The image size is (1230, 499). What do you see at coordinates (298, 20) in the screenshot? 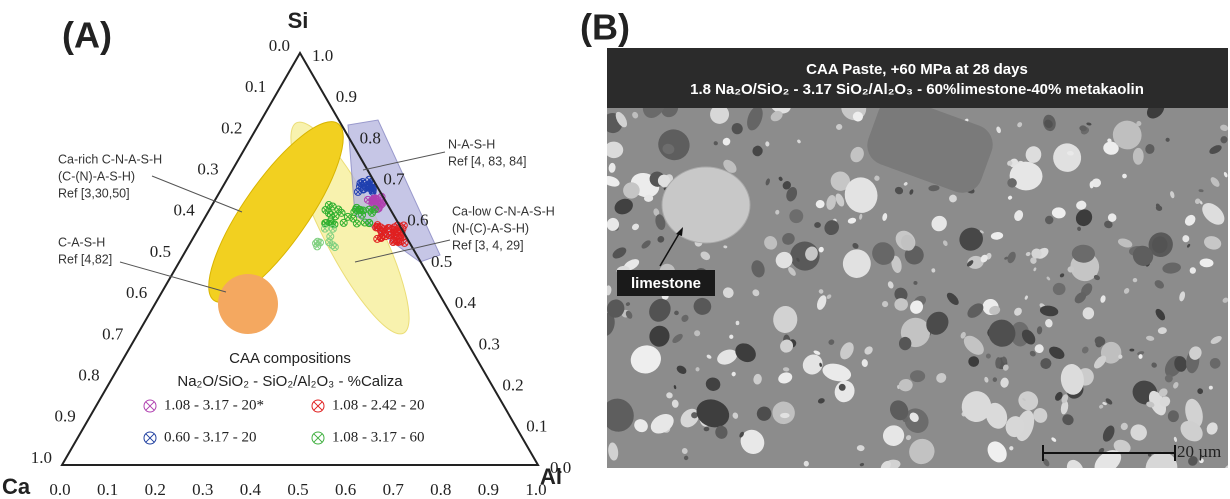
I see `vertex-label: Si` at bounding box center [298, 20].